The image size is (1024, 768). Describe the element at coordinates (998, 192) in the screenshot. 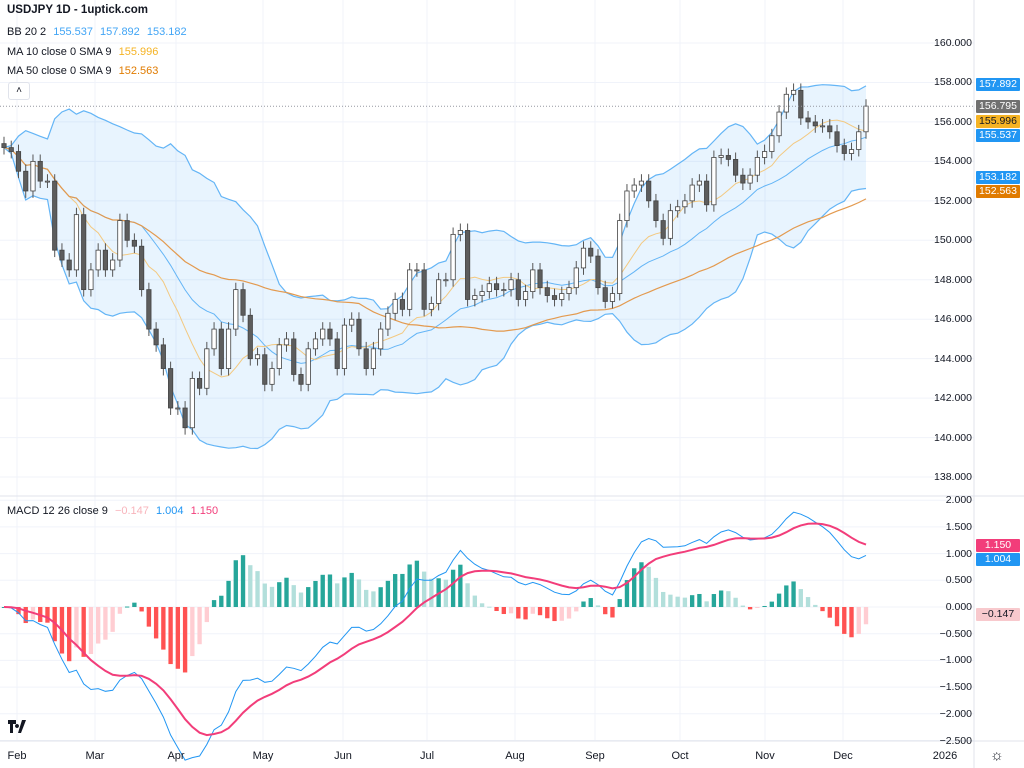

I see `price-tag: 152.563` at that location.